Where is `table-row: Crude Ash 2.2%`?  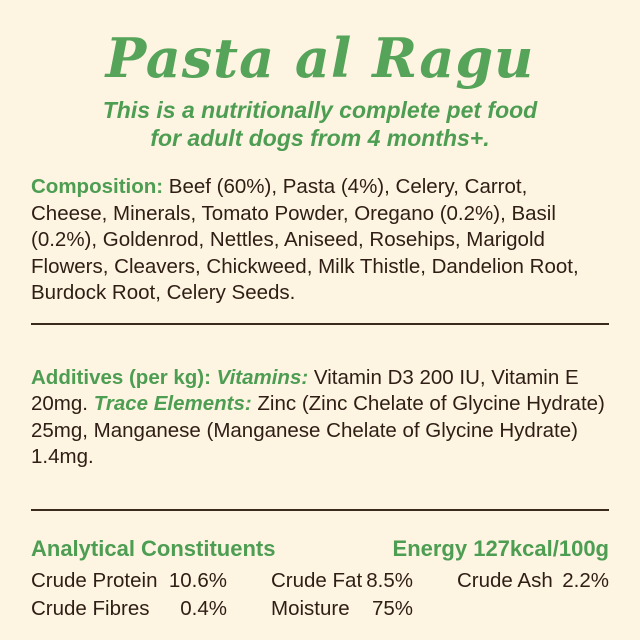
table-row: Crude Ash 2.2% is located at coordinates (533, 580).